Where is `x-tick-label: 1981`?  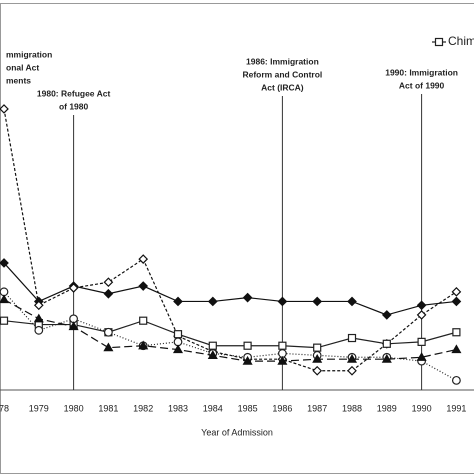
x-tick-label: 1981 is located at coordinates (108, 408).